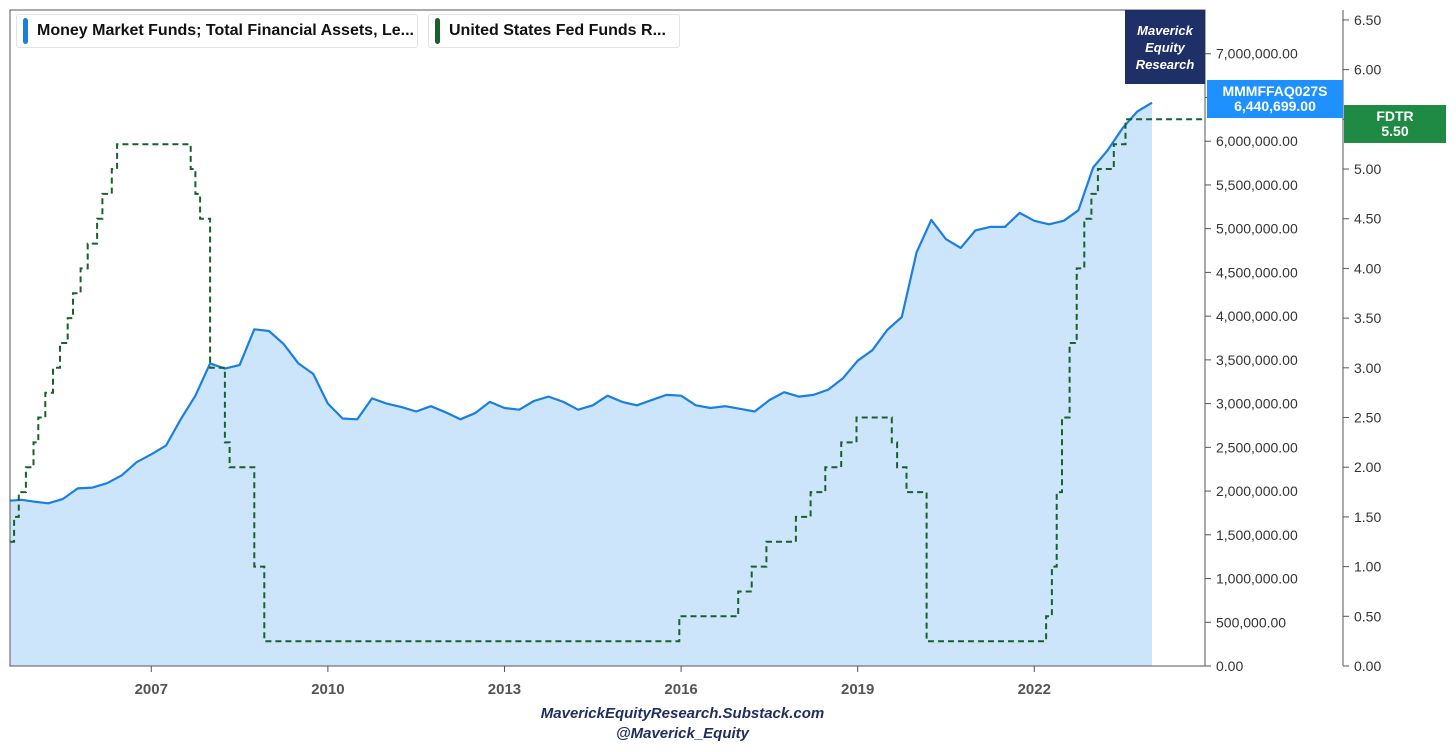  What do you see at coordinates (1367, 70) in the screenshot?
I see `right-tick-label: 6.00` at bounding box center [1367, 70].